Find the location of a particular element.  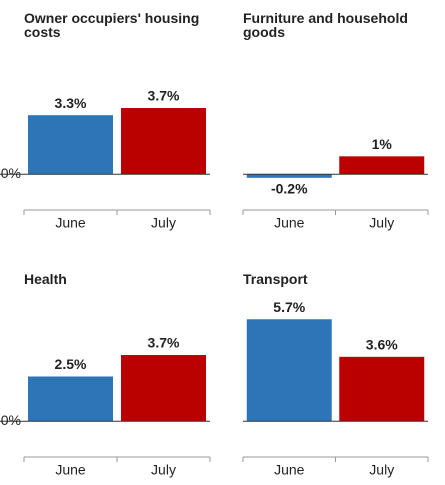

chart-title: Transport is located at coordinates (275, 279).